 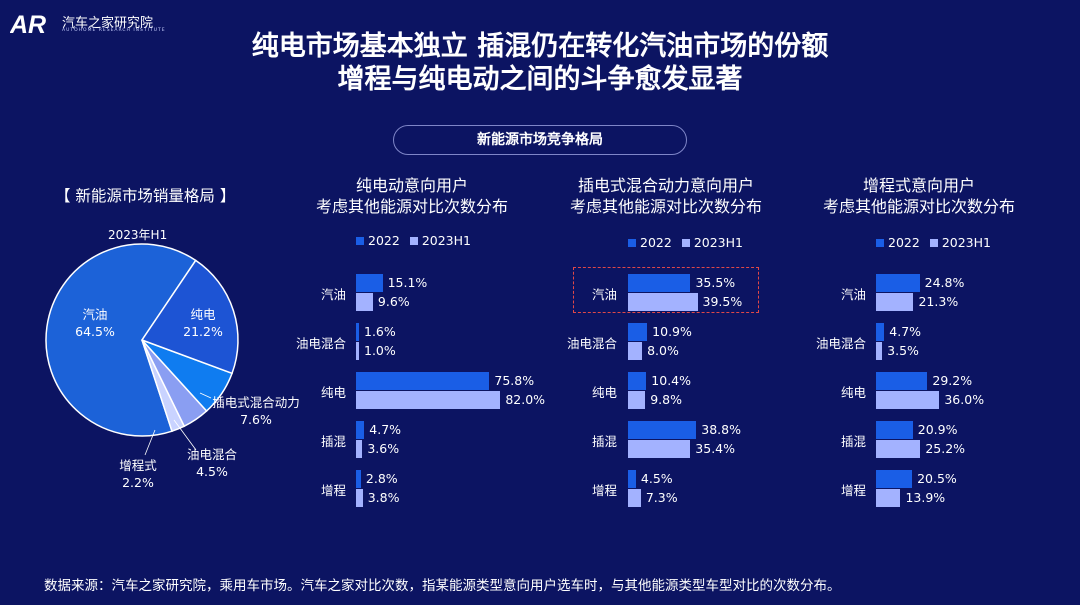 What do you see at coordinates (540, 140) in the screenshot?
I see `section-label: 新能源市场竞争格局` at bounding box center [540, 140].